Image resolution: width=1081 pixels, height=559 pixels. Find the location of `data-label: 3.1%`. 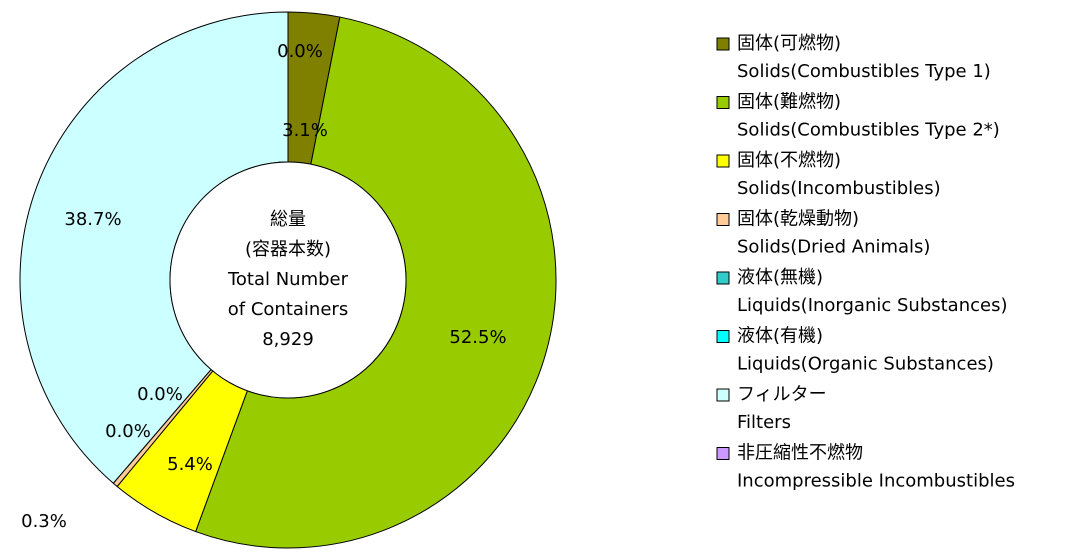

data-label: 3.1% is located at coordinates (305, 130).